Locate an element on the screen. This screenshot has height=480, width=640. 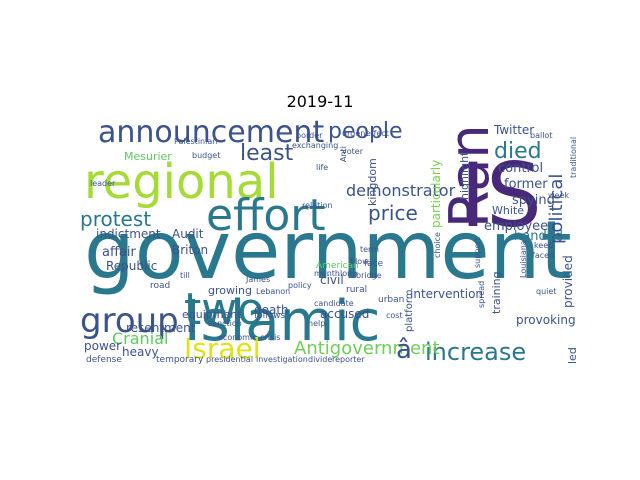
cloud-word-power-44: power is located at coordinates (102, 346).